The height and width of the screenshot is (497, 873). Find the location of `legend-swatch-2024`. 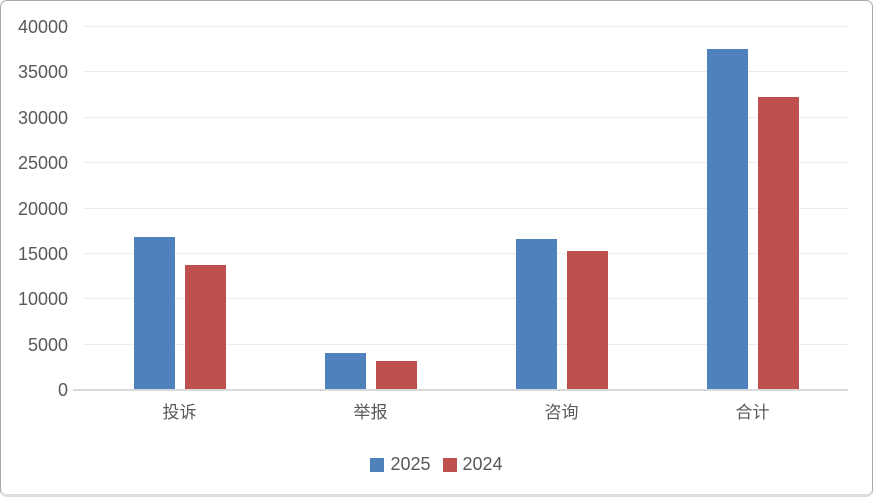

legend-swatch-2024 is located at coordinates (449, 464).